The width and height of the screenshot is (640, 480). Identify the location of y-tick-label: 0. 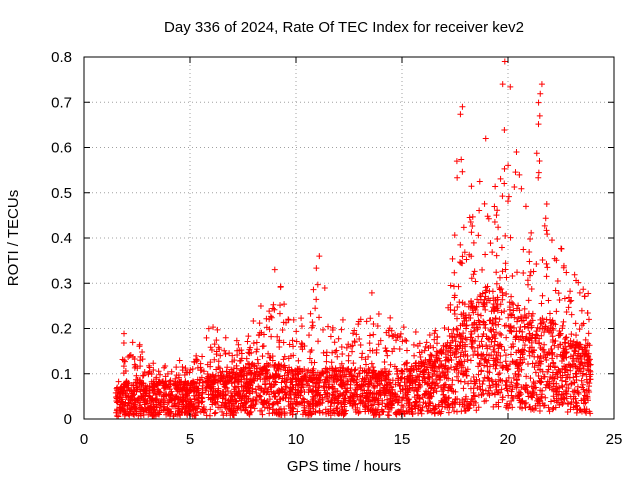
(68, 419).